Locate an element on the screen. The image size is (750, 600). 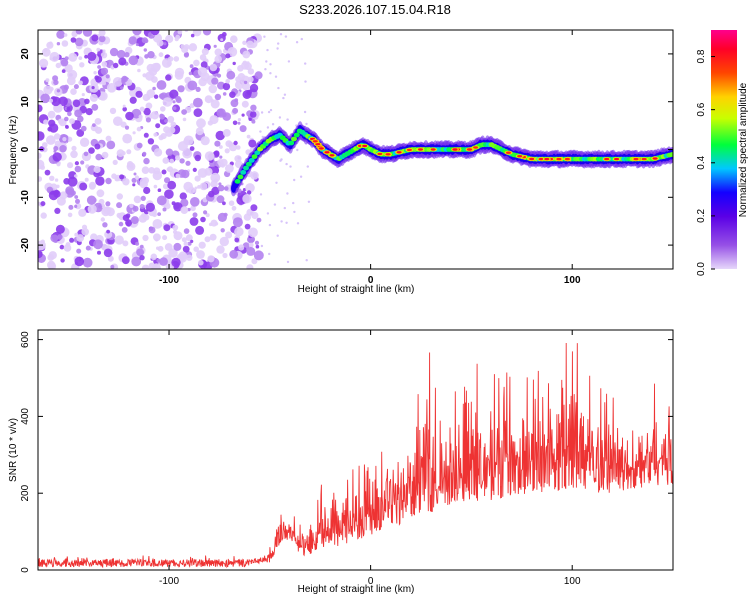
ridge-peak is located at coordinates (315, 141).